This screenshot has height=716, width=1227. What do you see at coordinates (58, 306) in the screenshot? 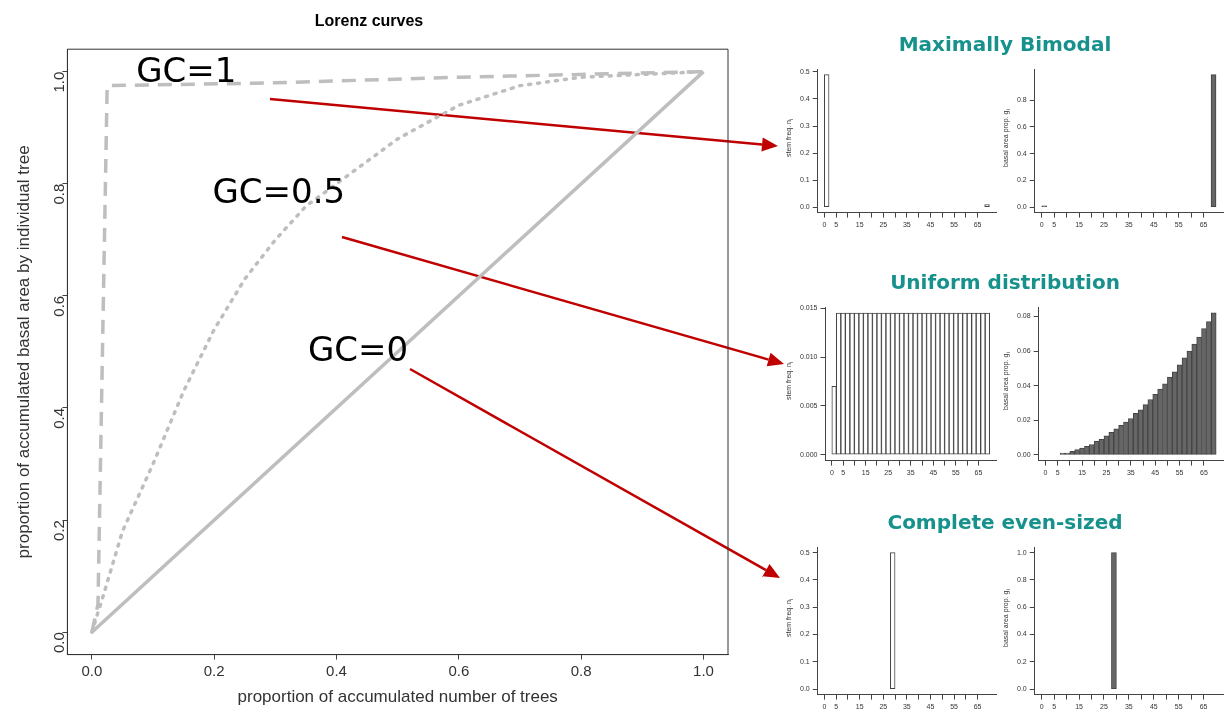
I see `y-tick-label: 0.6` at bounding box center [58, 306].